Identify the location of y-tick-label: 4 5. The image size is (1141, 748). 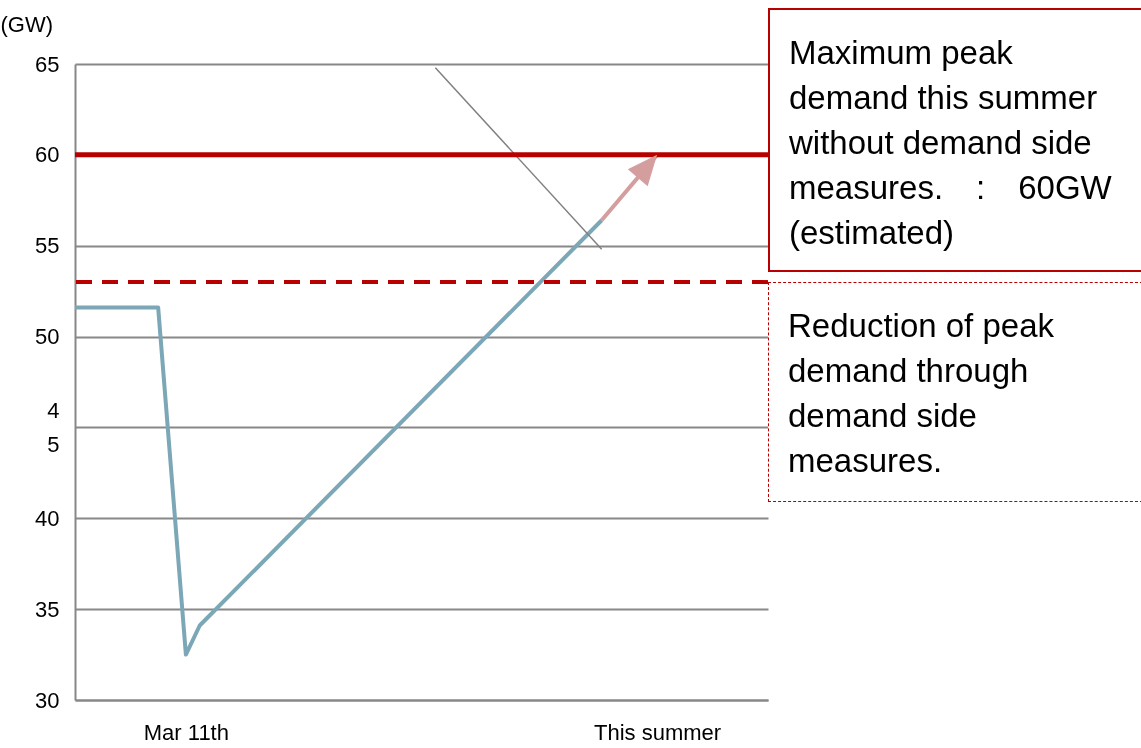
(53, 427).